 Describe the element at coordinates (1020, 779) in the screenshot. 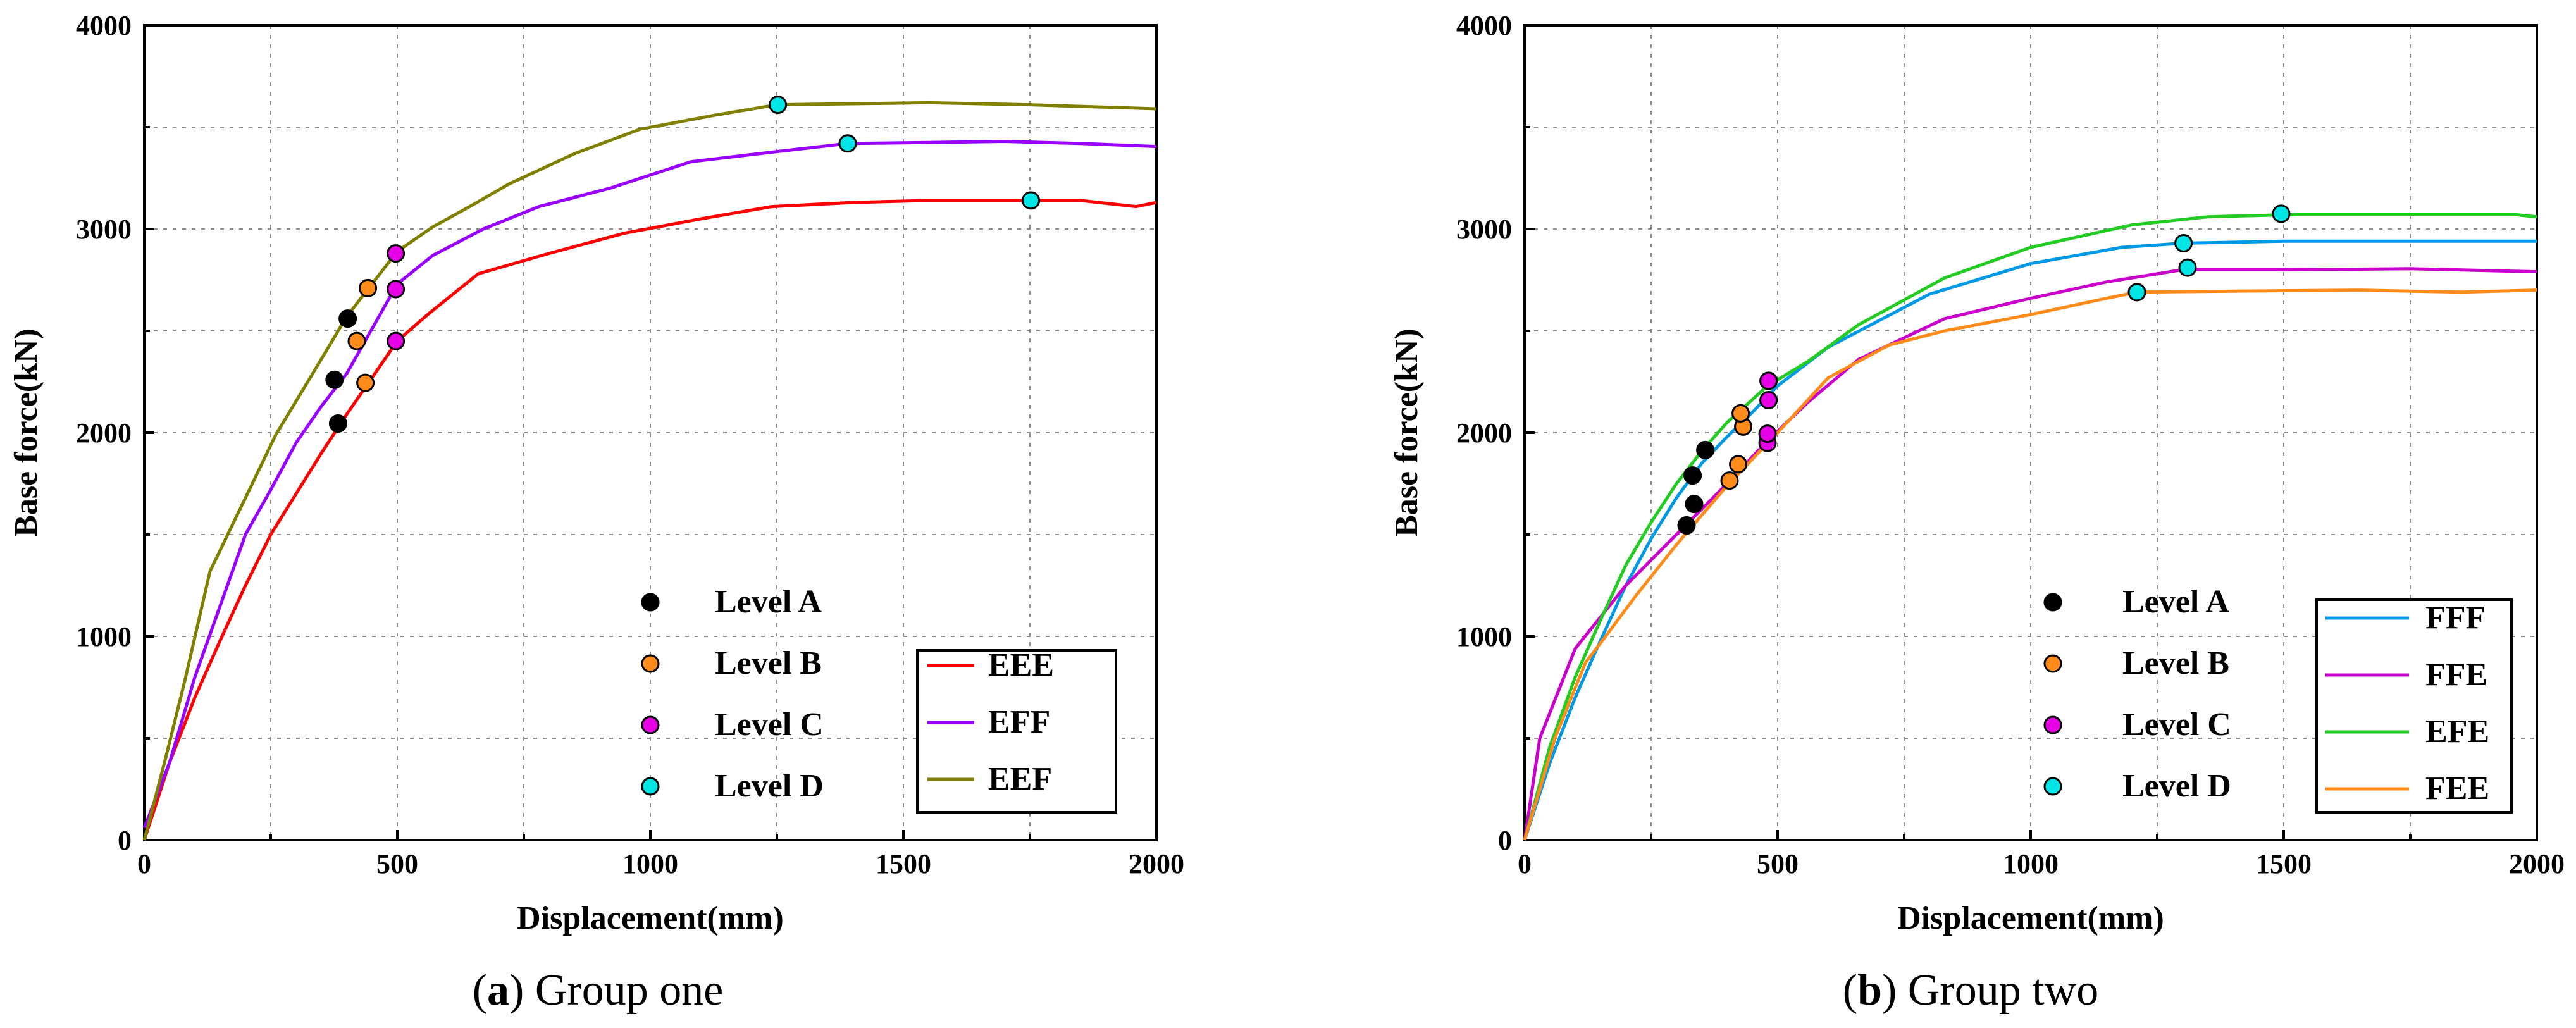

I see `legend-series-label: EEF` at that location.